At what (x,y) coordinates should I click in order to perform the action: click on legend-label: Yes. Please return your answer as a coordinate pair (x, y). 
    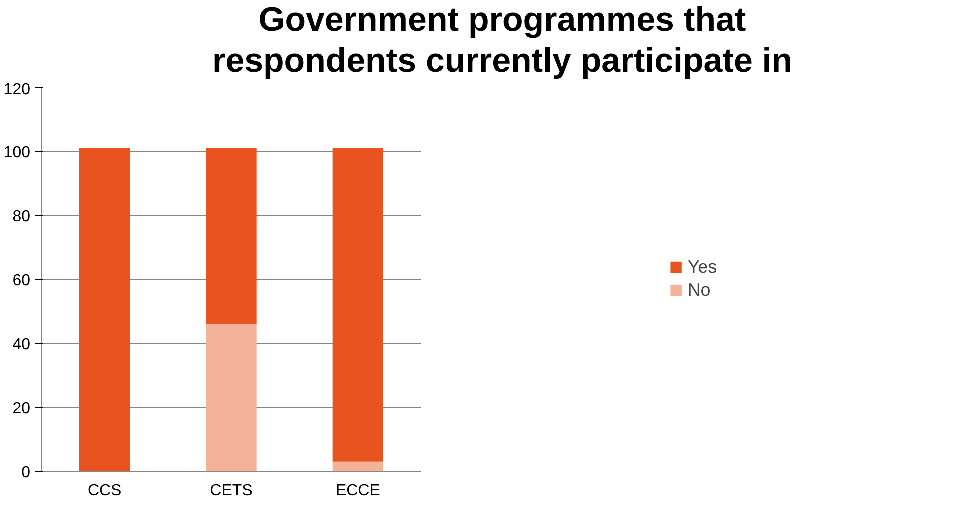
    Looking at the image, I should click on (703, 267).